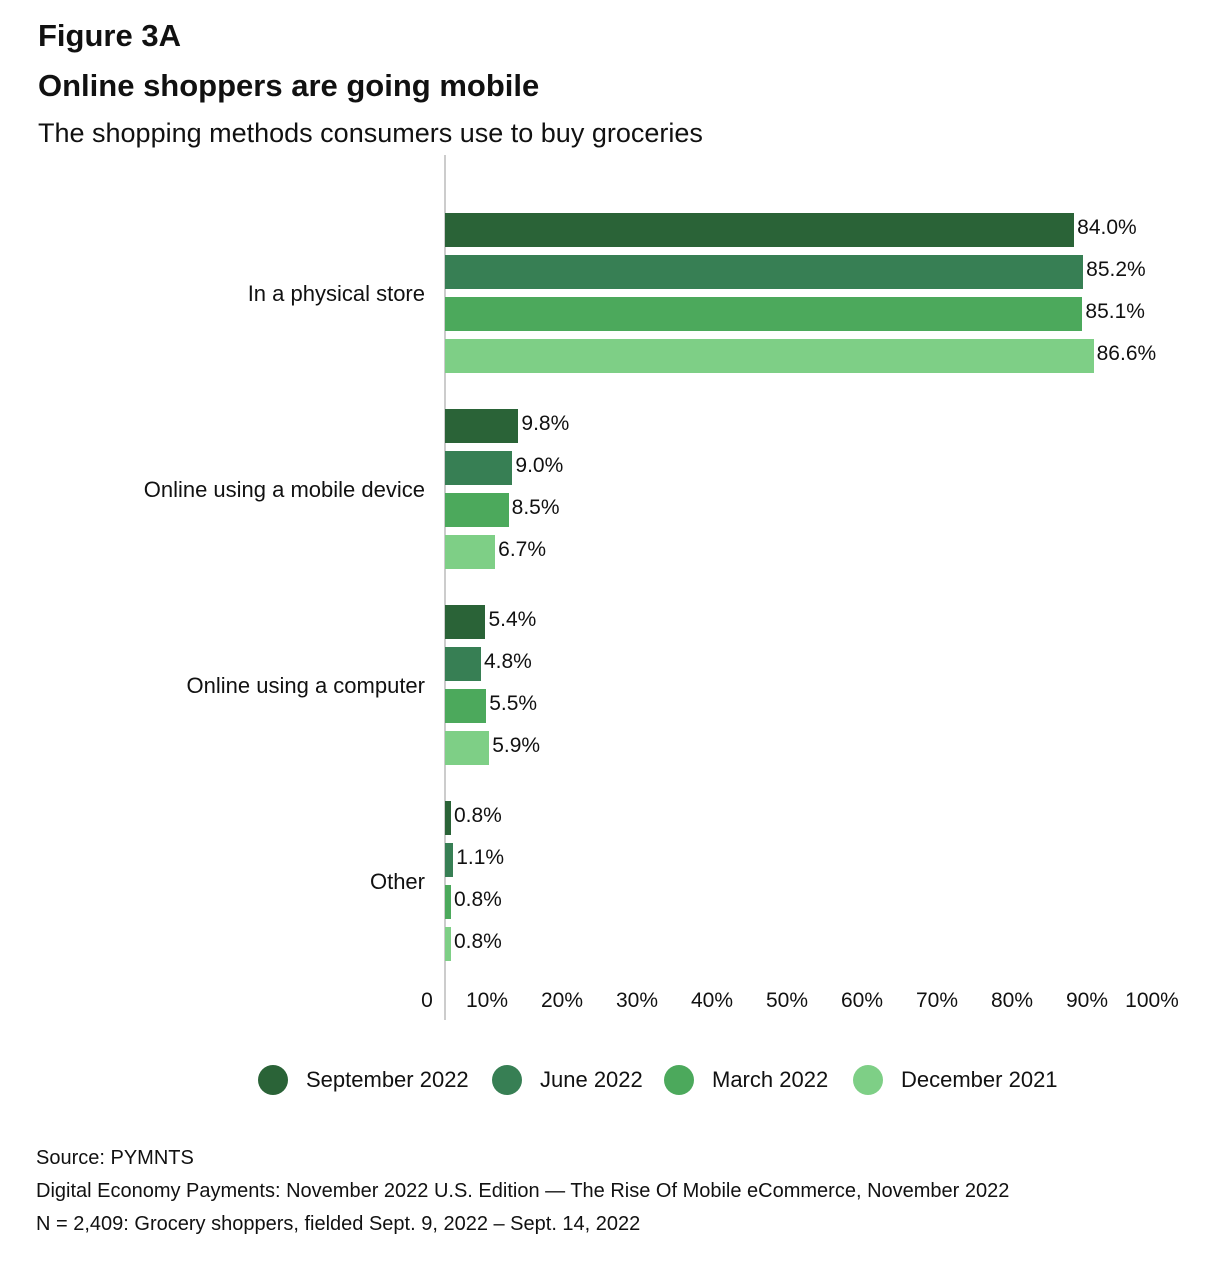 This screenshot has height=1262, width=1222. Describe the element at coordinates (1107, 227) in the screenshot. I see `data-label: 84.0%` at that location.